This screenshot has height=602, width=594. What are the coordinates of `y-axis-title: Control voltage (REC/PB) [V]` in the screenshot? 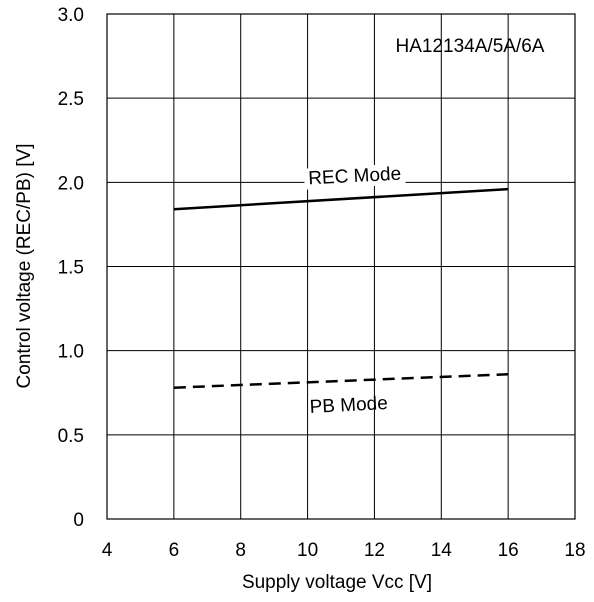 It's located at (24, 266).